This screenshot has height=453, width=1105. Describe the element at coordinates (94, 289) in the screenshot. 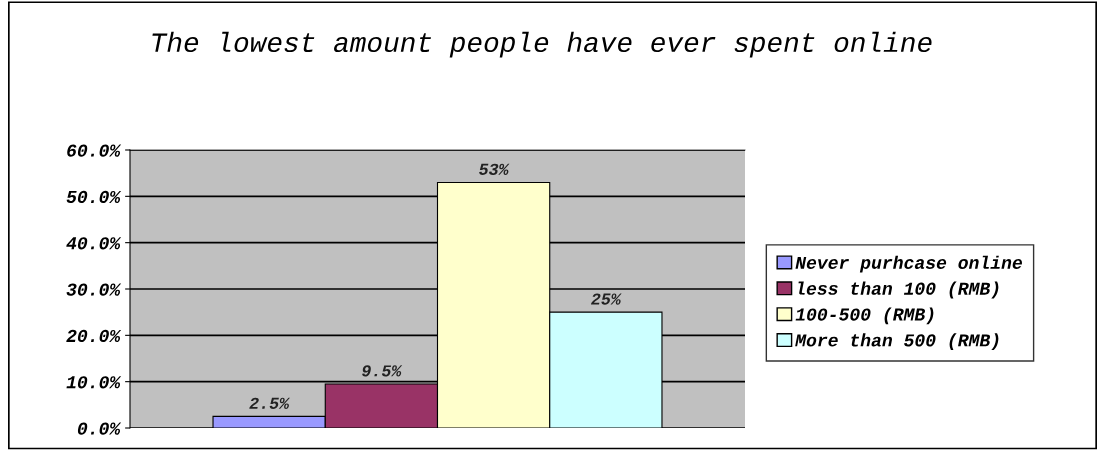

I see `y-tick-label: 30.0%` at that location.